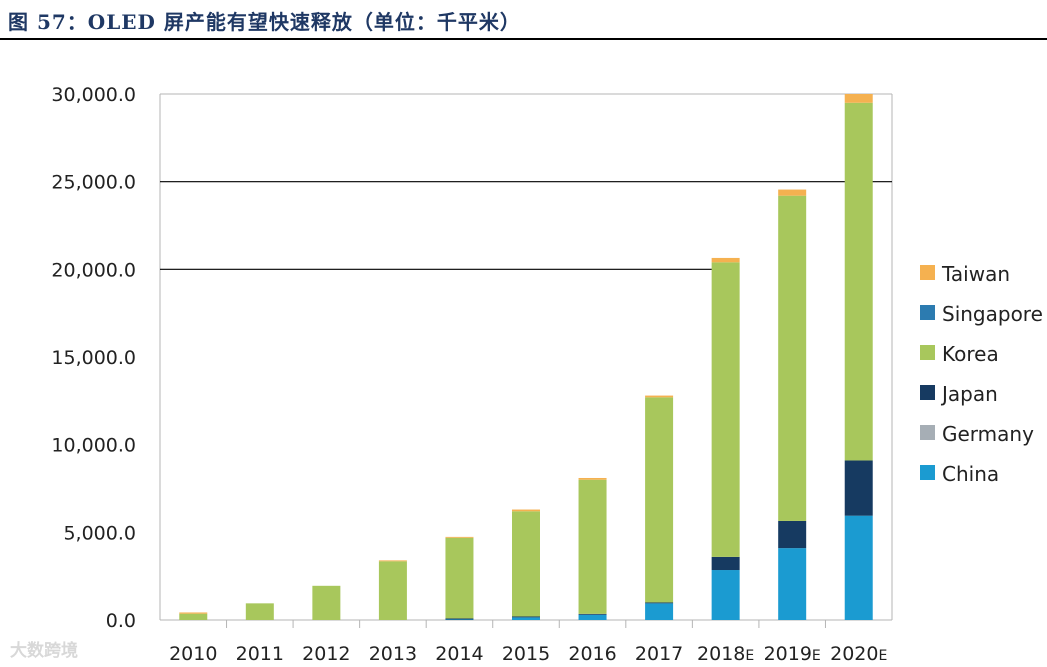  Describe the element at coordinates (858, 654) in the screenshot. I see `x-tick-label: 2020E` at that location.